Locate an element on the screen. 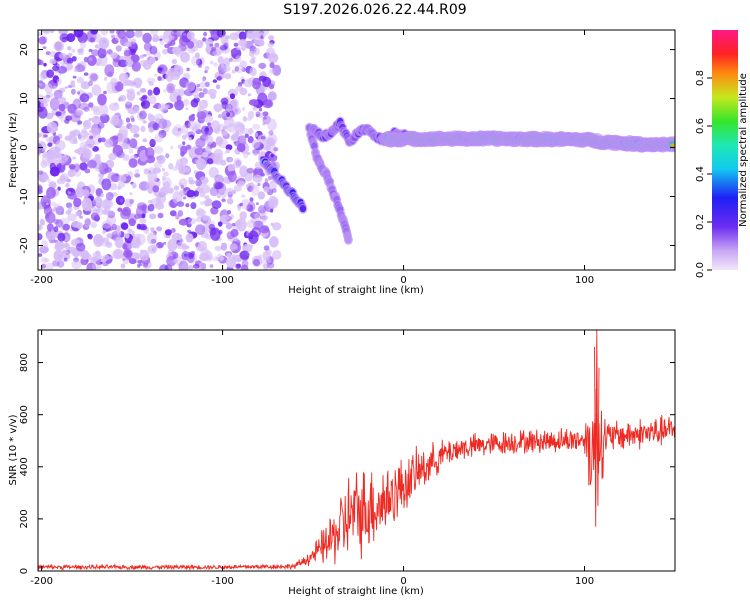 The image size is (750, 600). y-tick-label: -20 is located at coordinates (24, 245).